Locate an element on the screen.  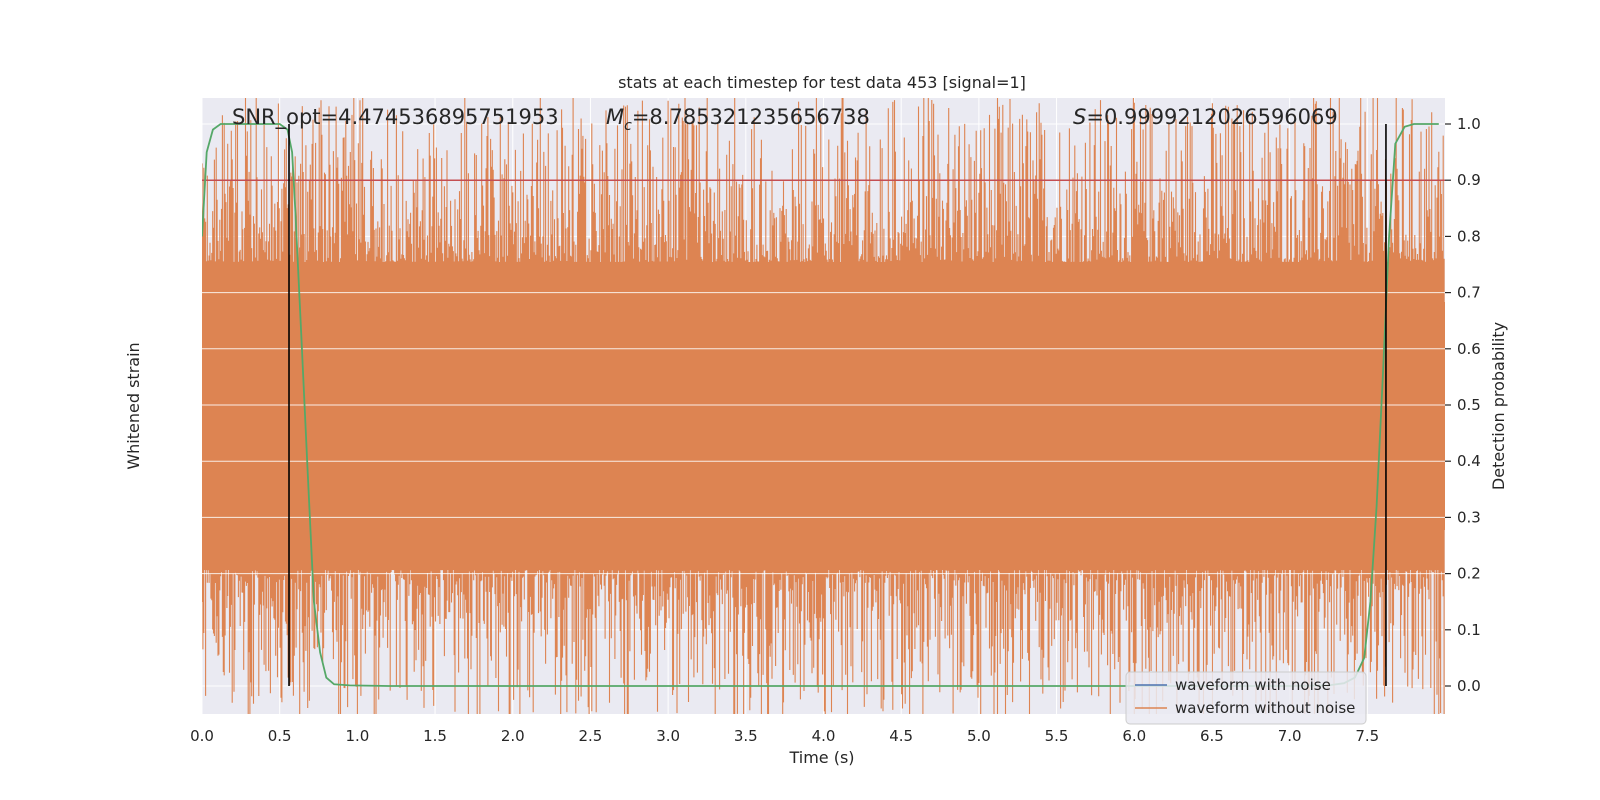
x-tick-label-4: 2.0 is located at coordinates (513, 736).